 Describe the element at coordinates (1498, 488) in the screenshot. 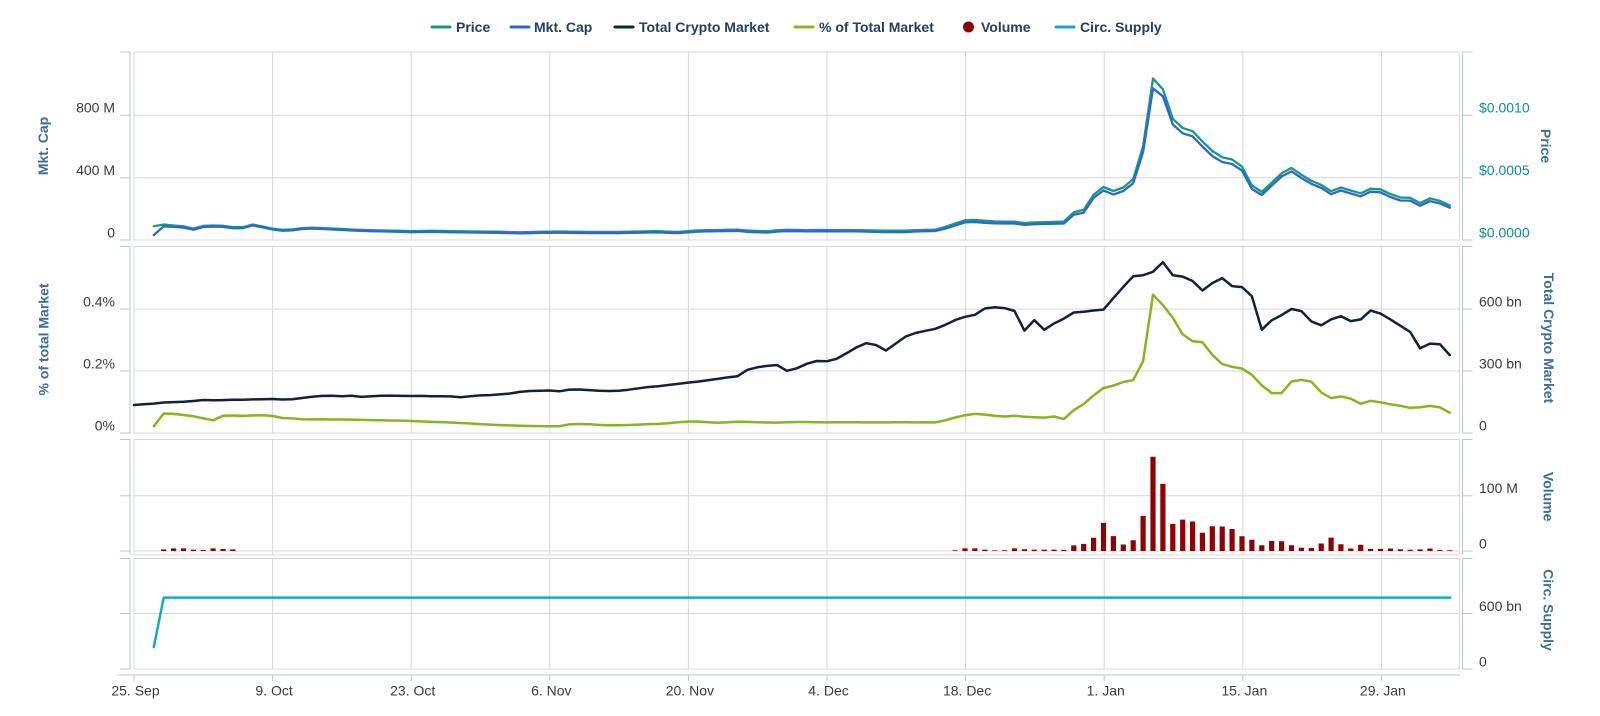

I see `svg-text: 100 M` at that location.